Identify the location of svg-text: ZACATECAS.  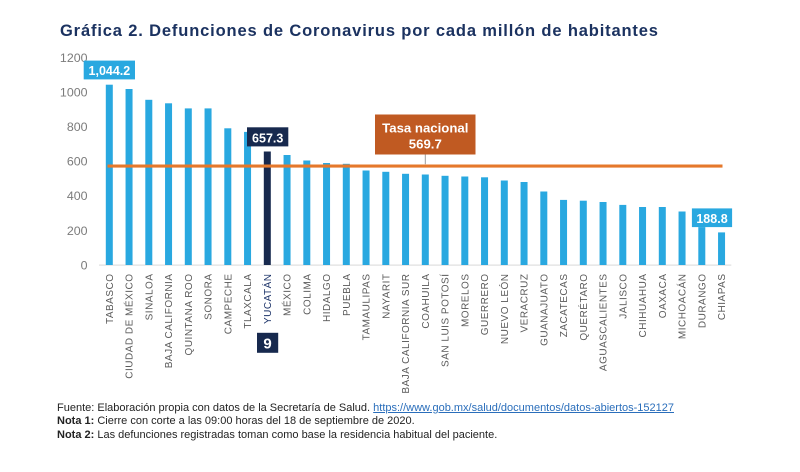
(564, 306).